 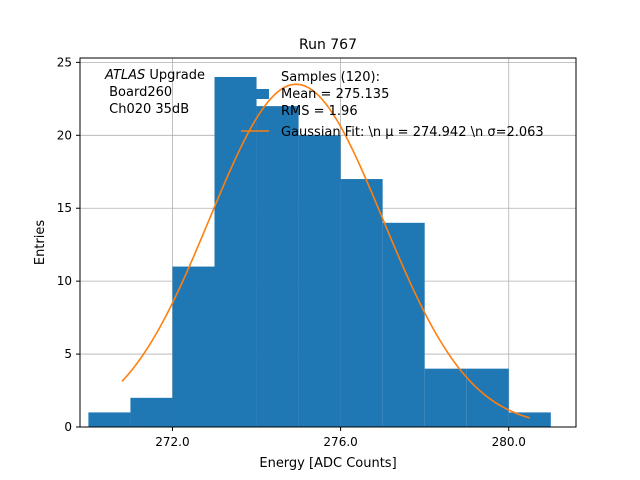 What do you see at coordinates (330, 77) in the screenshot?
I see `legend-samples-label: Samples (120):` at bounding box center [330, 77].